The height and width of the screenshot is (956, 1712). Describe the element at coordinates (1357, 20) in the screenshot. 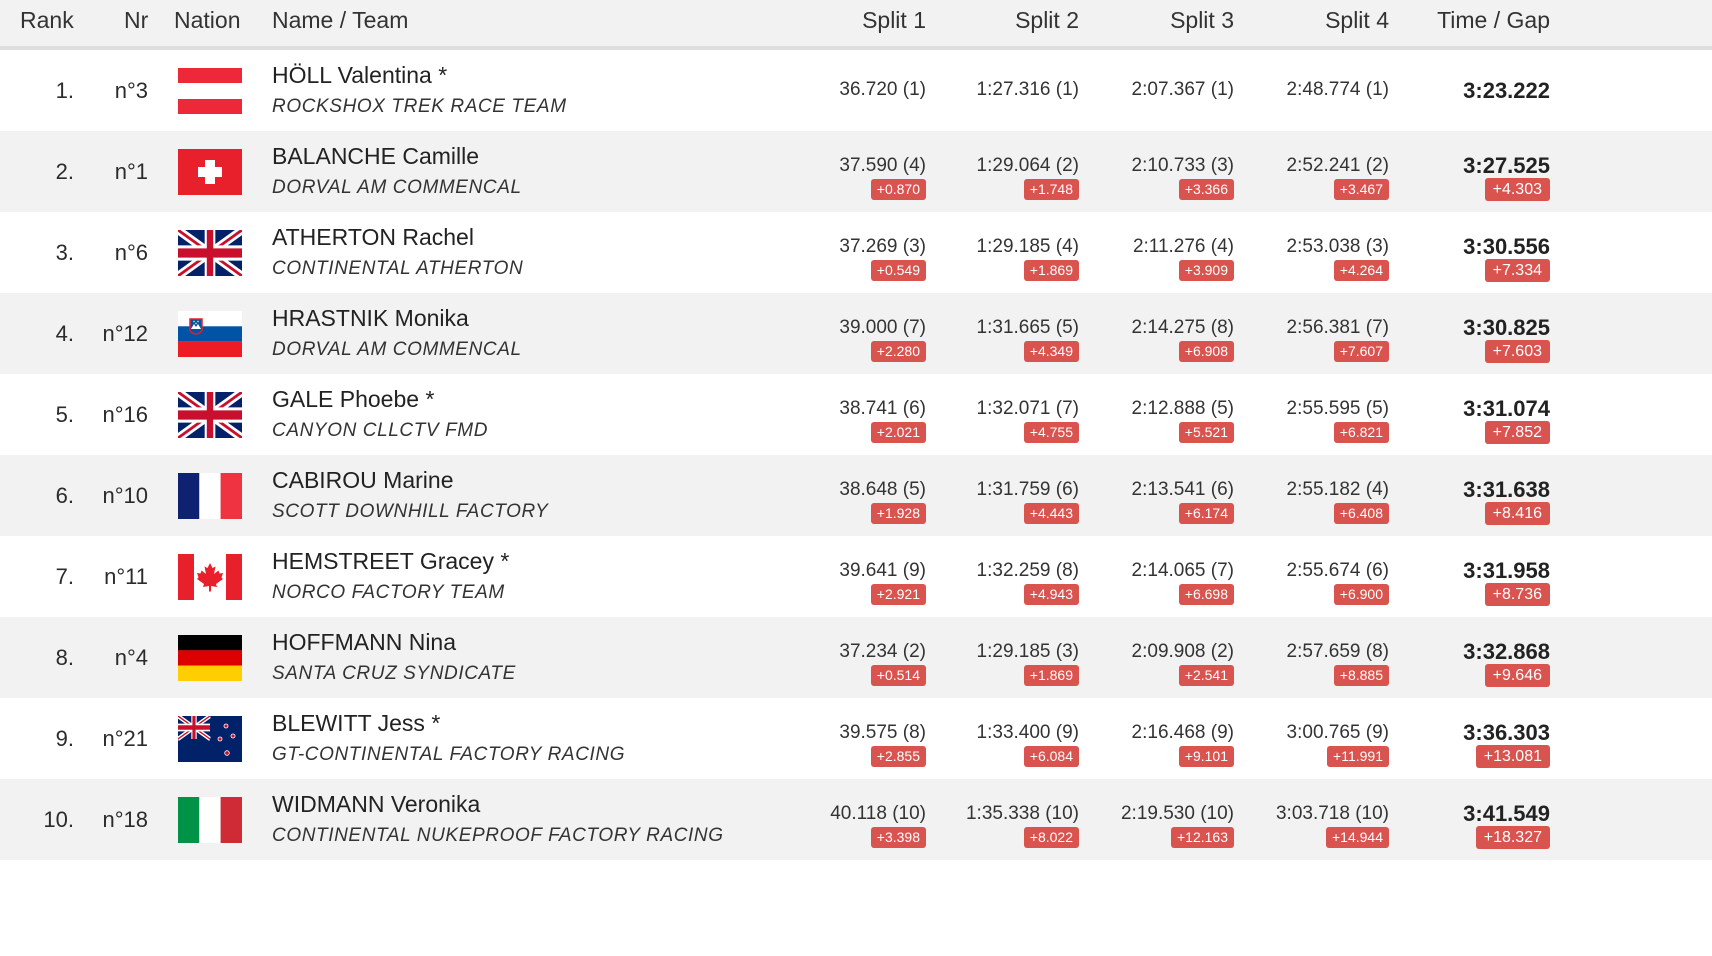

I see `header-split-4: Split 4` at that location.